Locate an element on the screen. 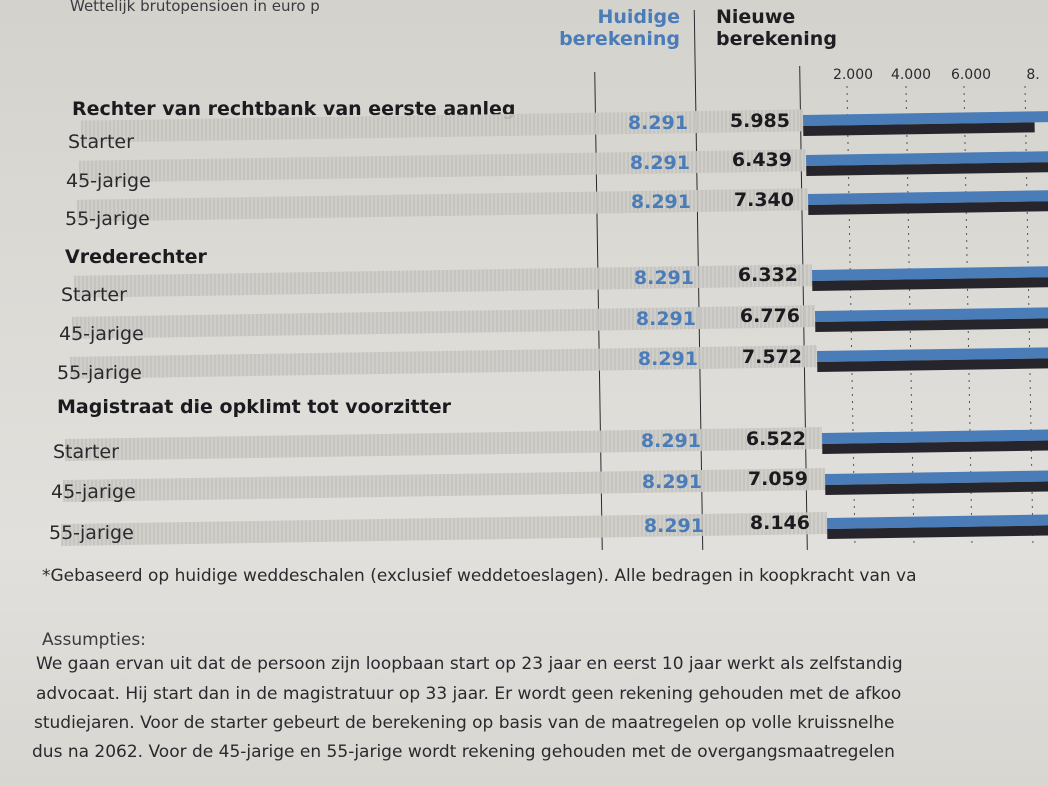  group-title: Magistraat die opklimt tot voorzitter is located at coordinates (254, 407).